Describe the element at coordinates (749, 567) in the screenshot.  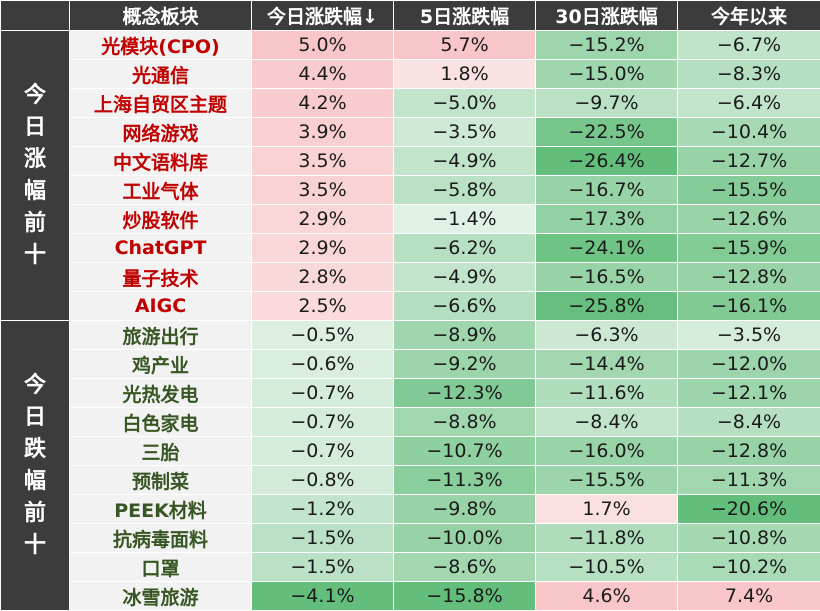
I see `cell-ytd-change: −10.2%` at that location.